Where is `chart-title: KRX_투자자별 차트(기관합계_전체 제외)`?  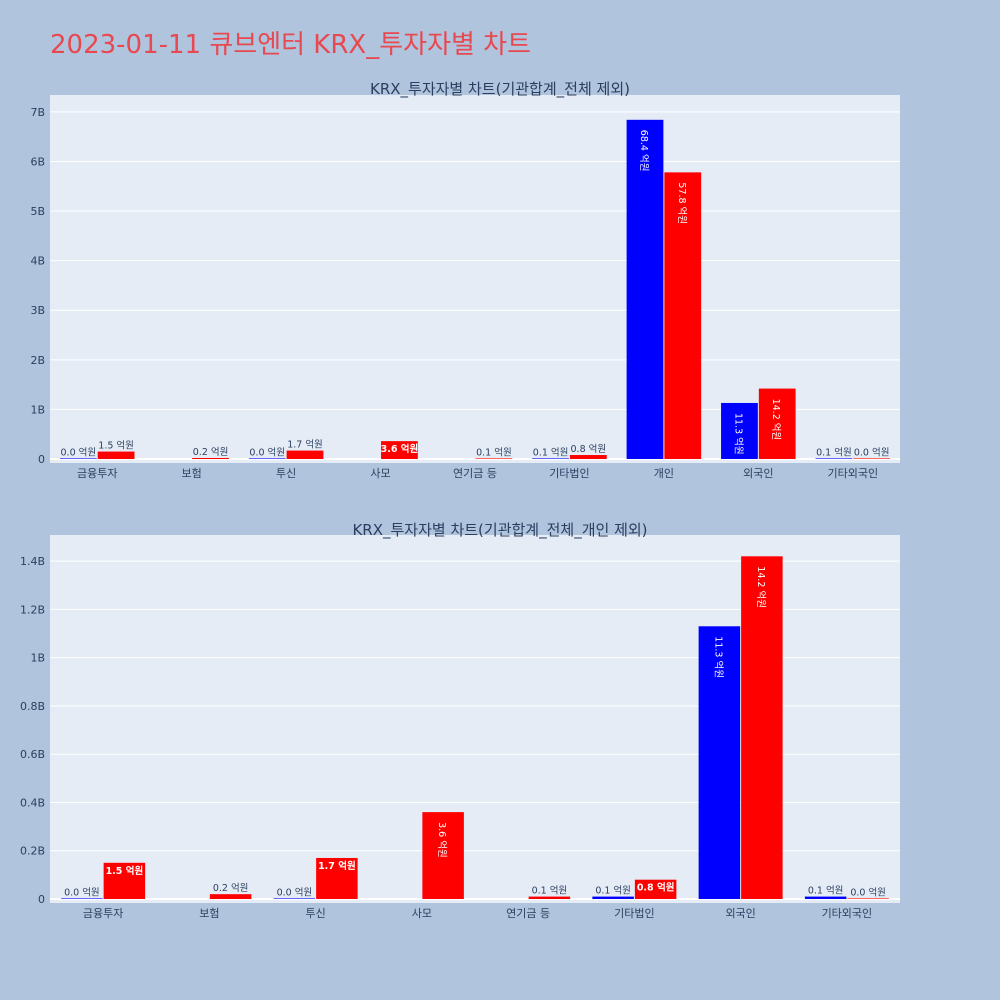 chart-title: KRX_투자자별 차트(기관합계_전체 제외) is located at coordinates (500, 89).